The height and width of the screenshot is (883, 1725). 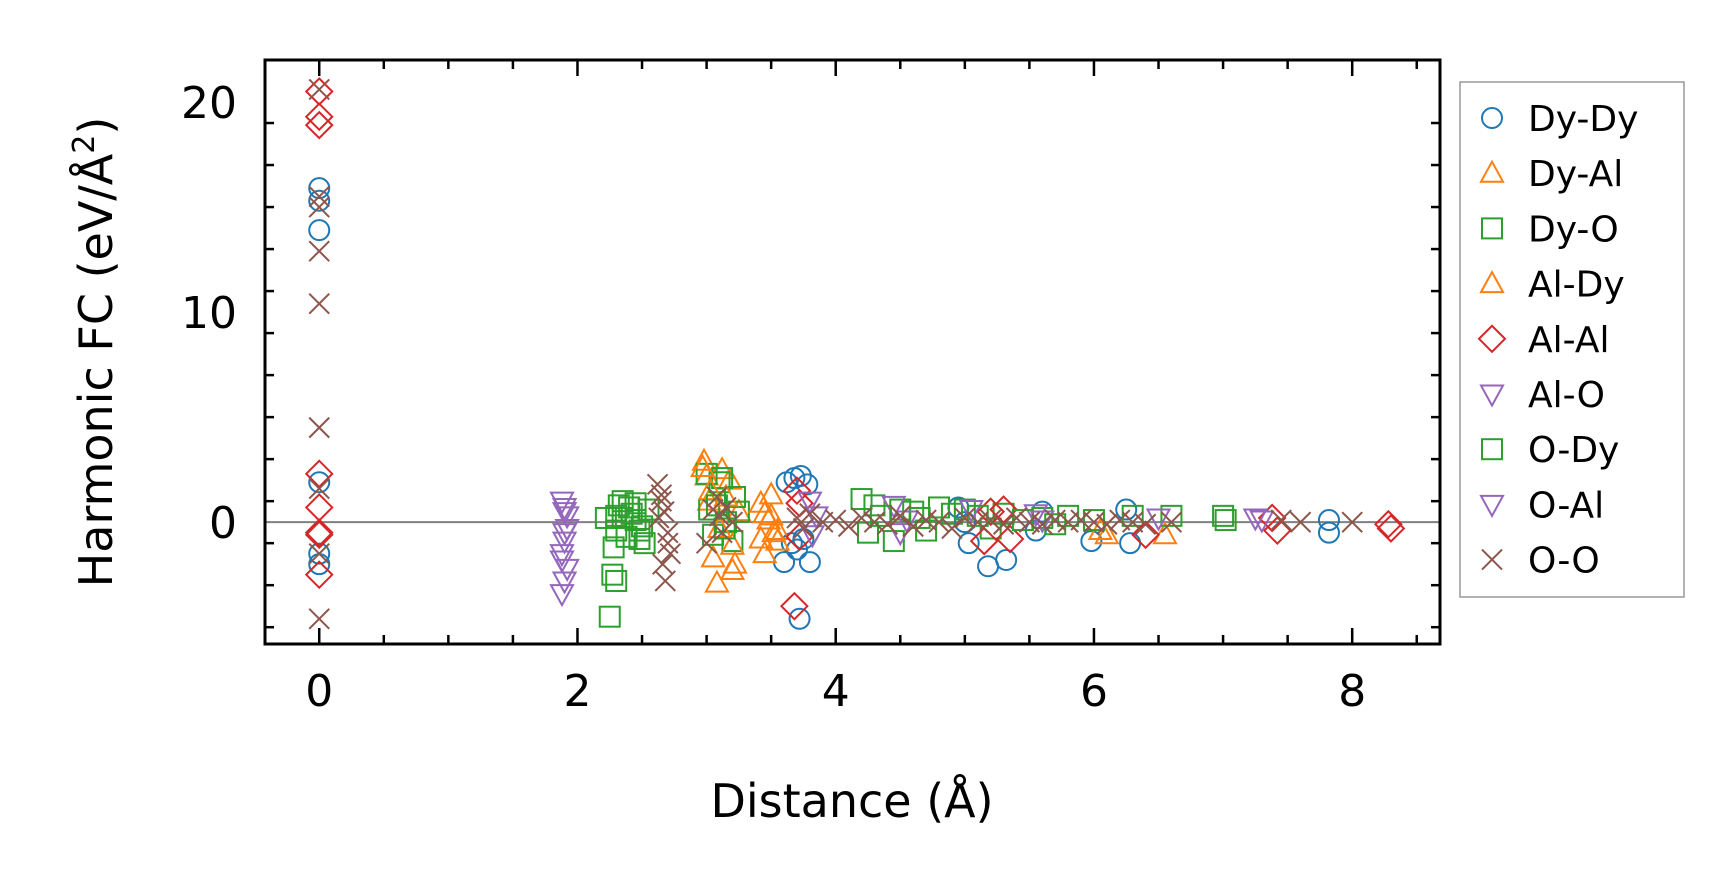 What do you see at coordinates (1550, 450) in the screenshot?
I see `legend-item-o-dy: O-Dy` at bounding box center [1550, 450].